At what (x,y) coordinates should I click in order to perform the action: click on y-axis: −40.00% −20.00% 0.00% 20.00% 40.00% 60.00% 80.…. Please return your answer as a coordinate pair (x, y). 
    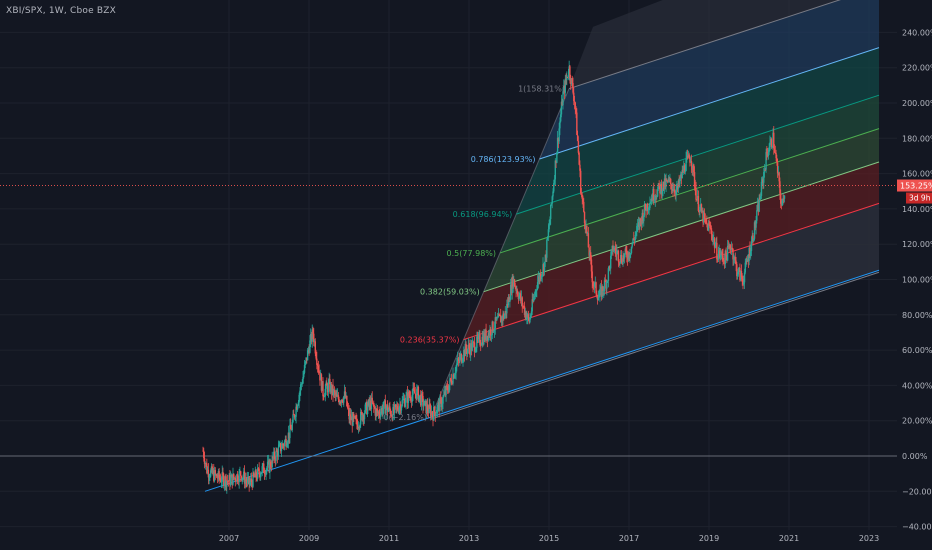
    Looking at the image, I should click on (917, 279).